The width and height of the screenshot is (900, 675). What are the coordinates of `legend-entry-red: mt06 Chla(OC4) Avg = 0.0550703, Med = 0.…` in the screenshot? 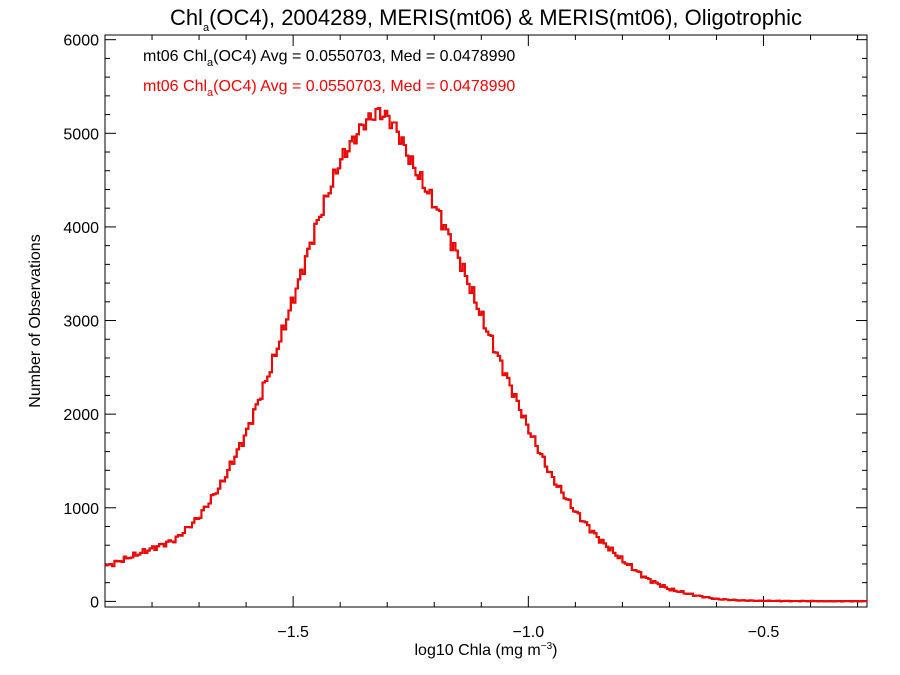 It's located at (329, 88).